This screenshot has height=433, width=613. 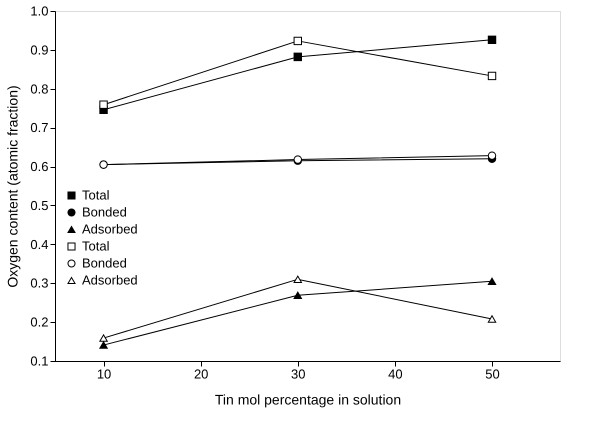 I want to click on y-tick-label: 0.1, so click(x=39, y=361).